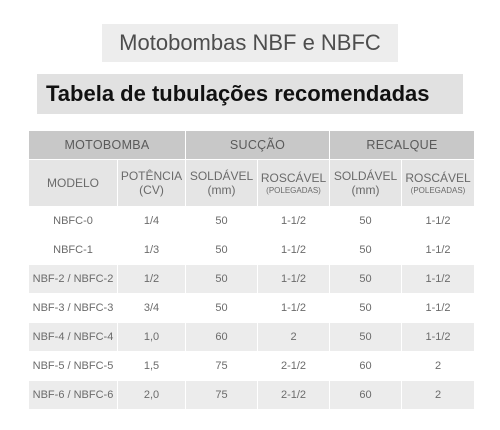 The image size is (500, 430). Describe the element at coordinates (151, 308) in the screenshot. I see `cell-potencia: 3/4` at that location.